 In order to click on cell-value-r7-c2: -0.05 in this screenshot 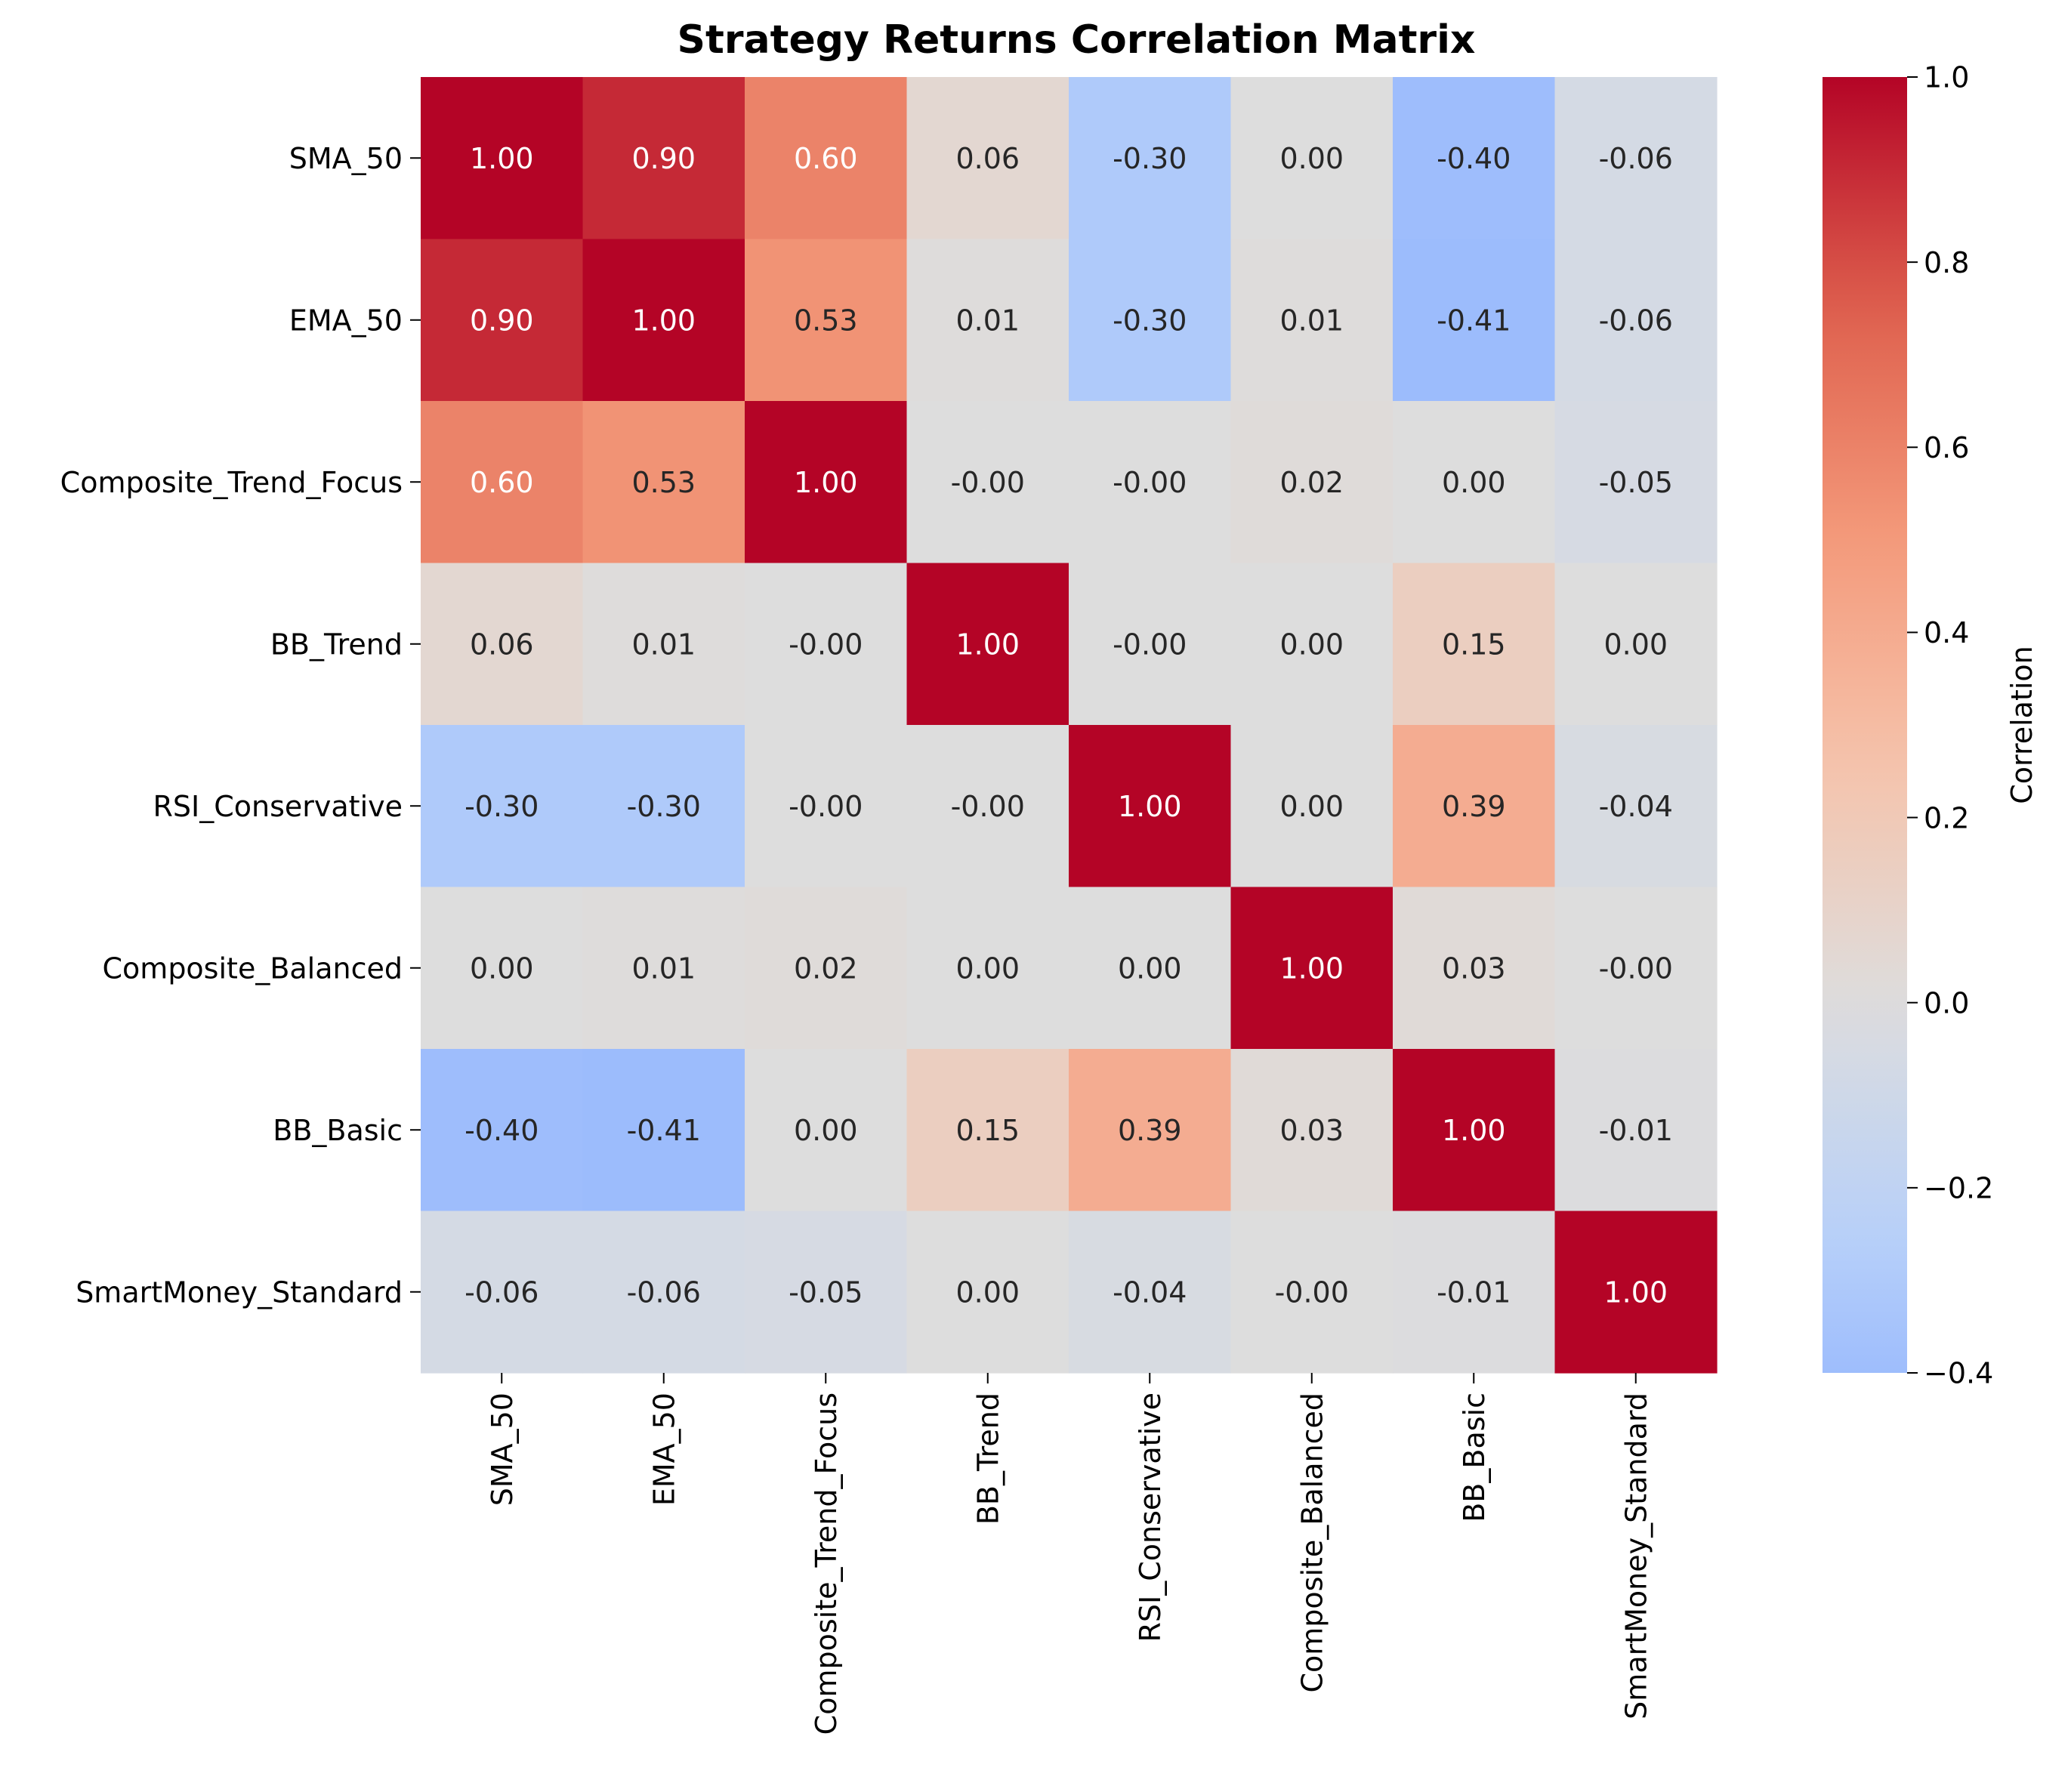, I will do `click(826, 1292)`.